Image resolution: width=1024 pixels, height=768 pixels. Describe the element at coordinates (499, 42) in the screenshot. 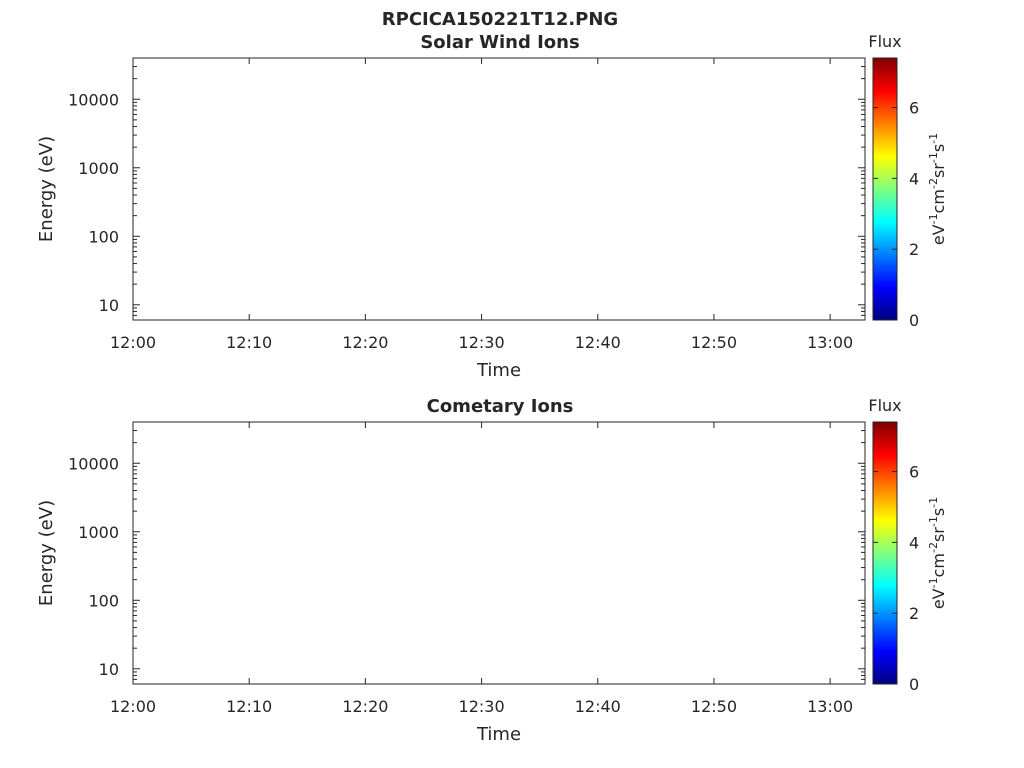

I see `panel-title: Solar Wind Ions` at that location.